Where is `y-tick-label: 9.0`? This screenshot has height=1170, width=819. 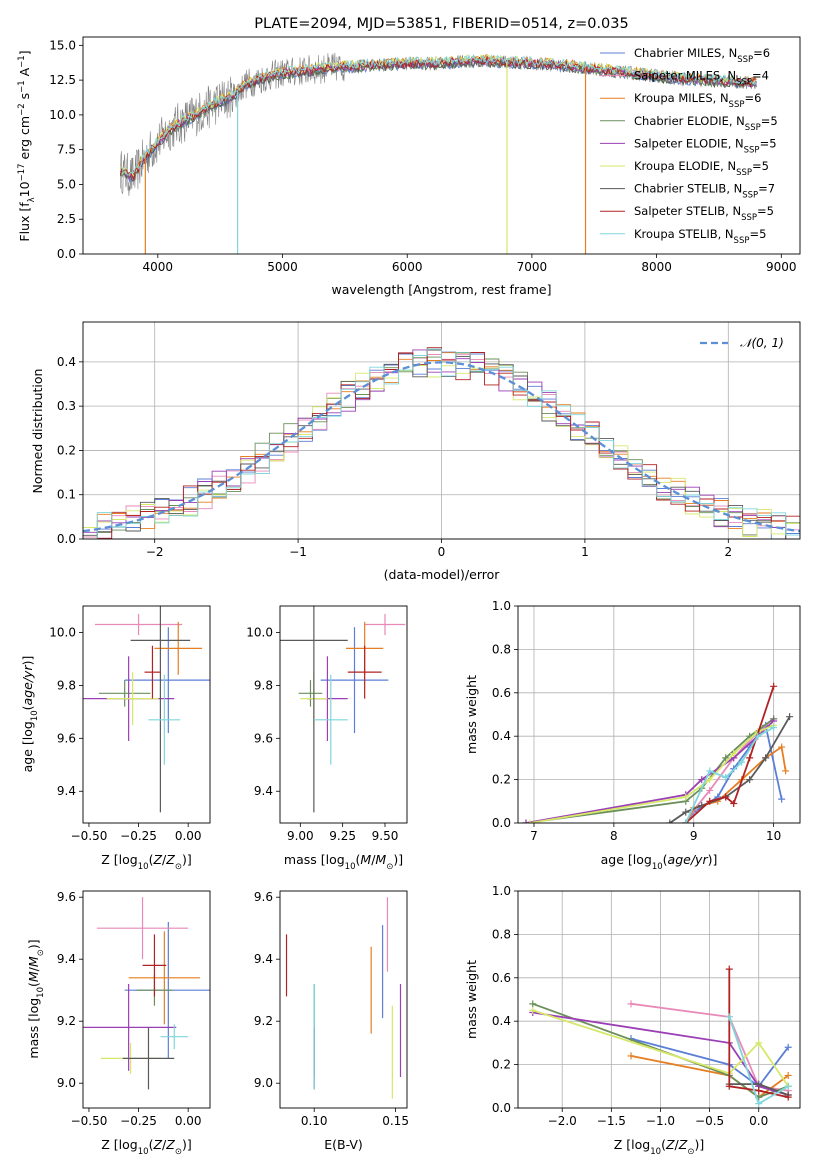
y-tick-label: 9.0 is located at coordinates (263, 1083).